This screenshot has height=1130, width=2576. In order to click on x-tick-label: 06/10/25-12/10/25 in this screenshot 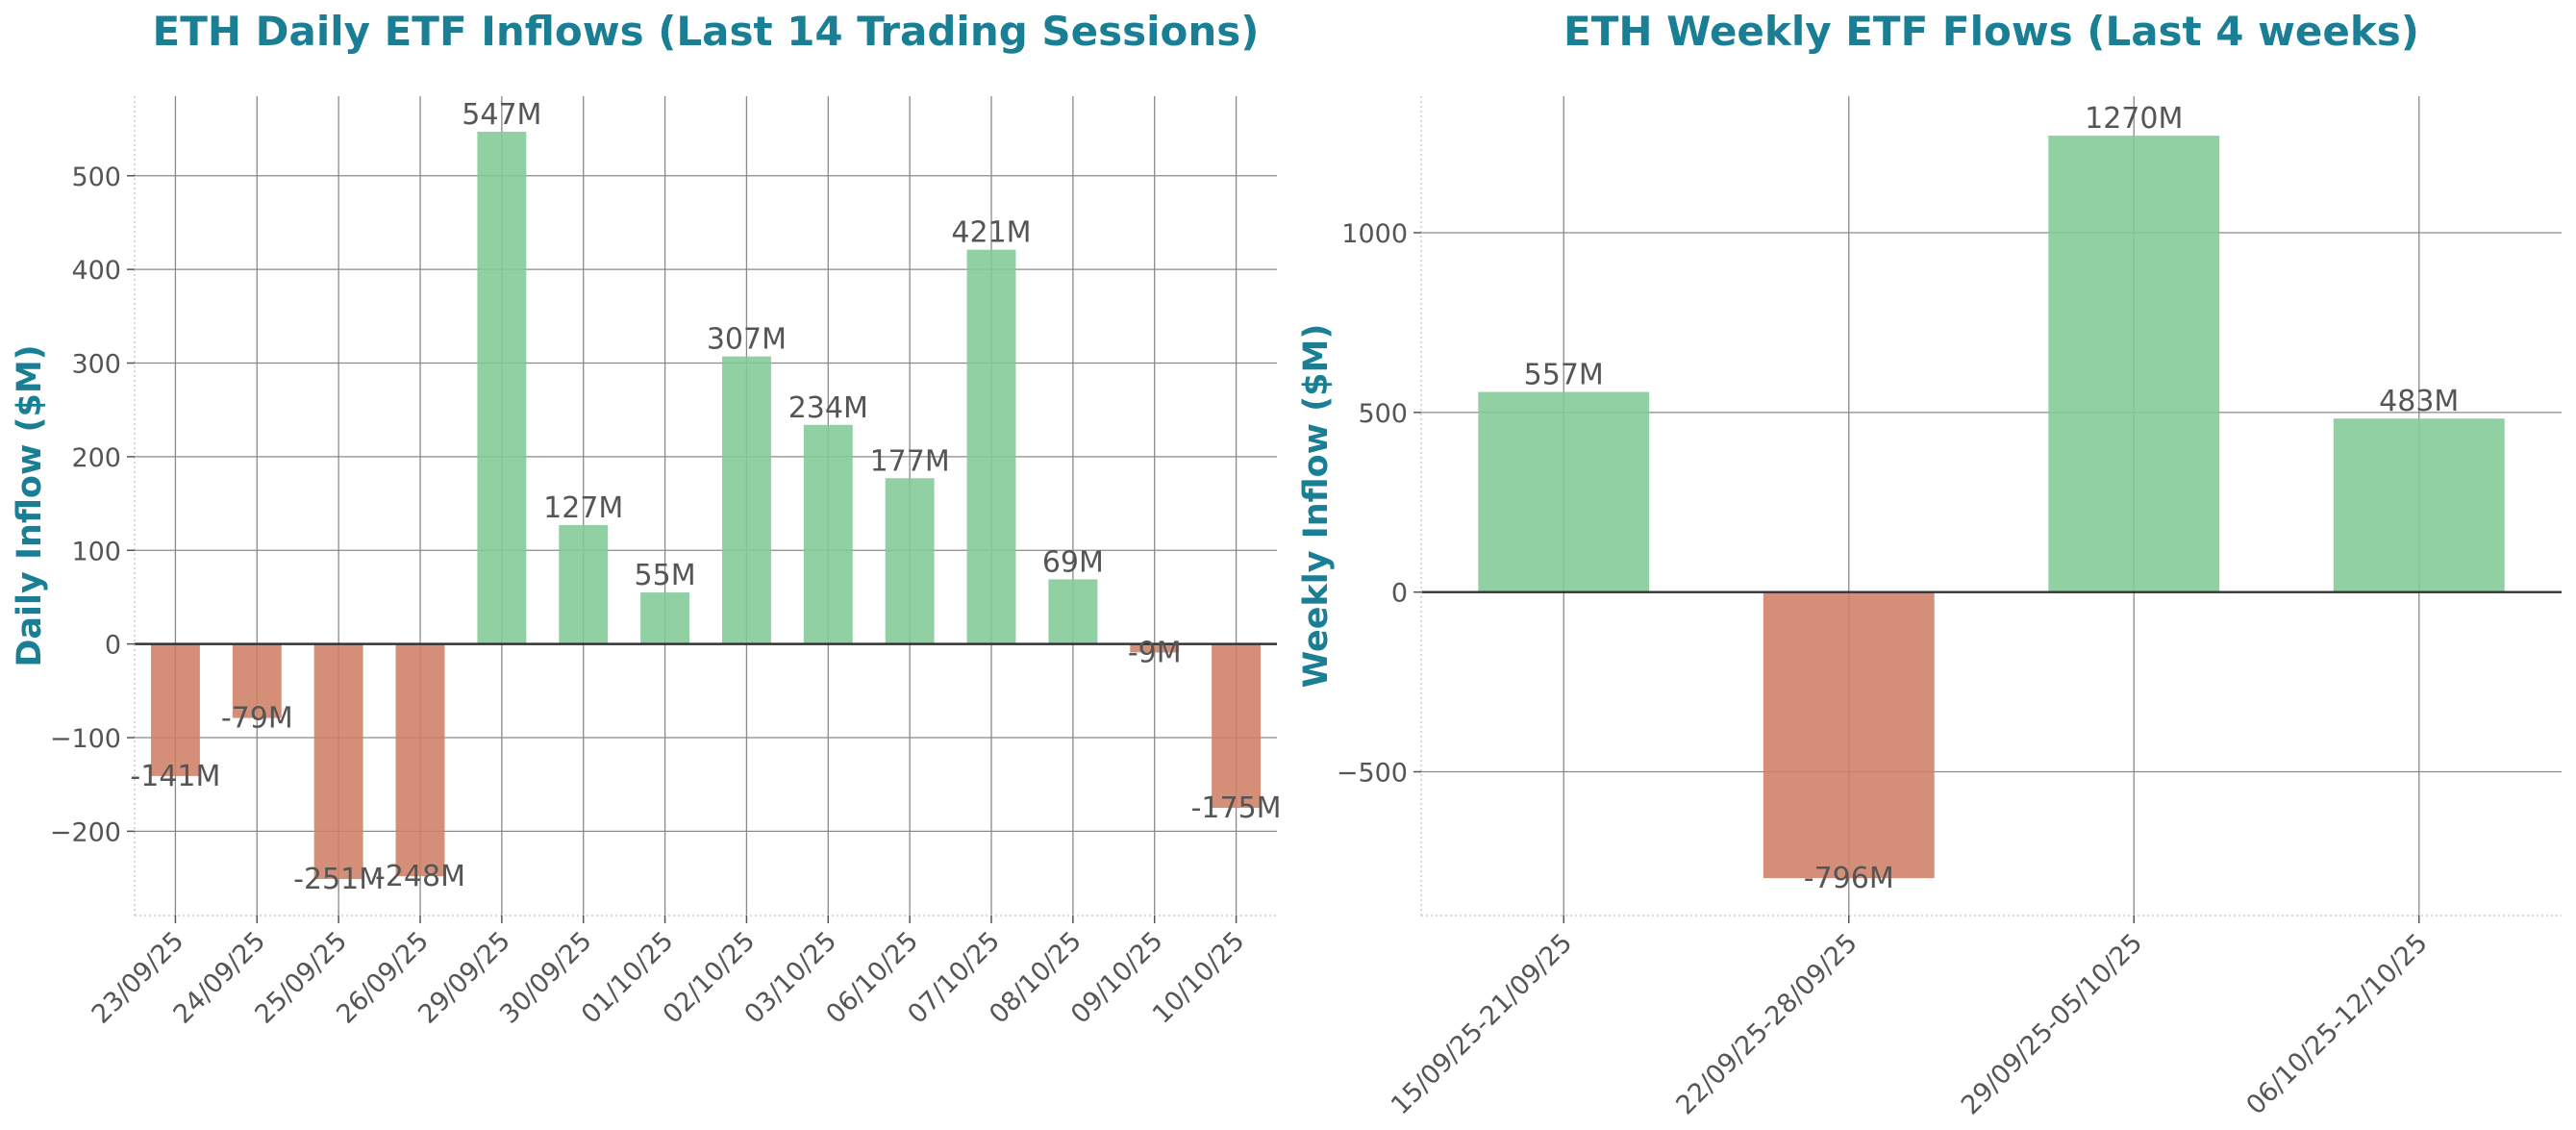, I will do `click(2336, 1024)`.